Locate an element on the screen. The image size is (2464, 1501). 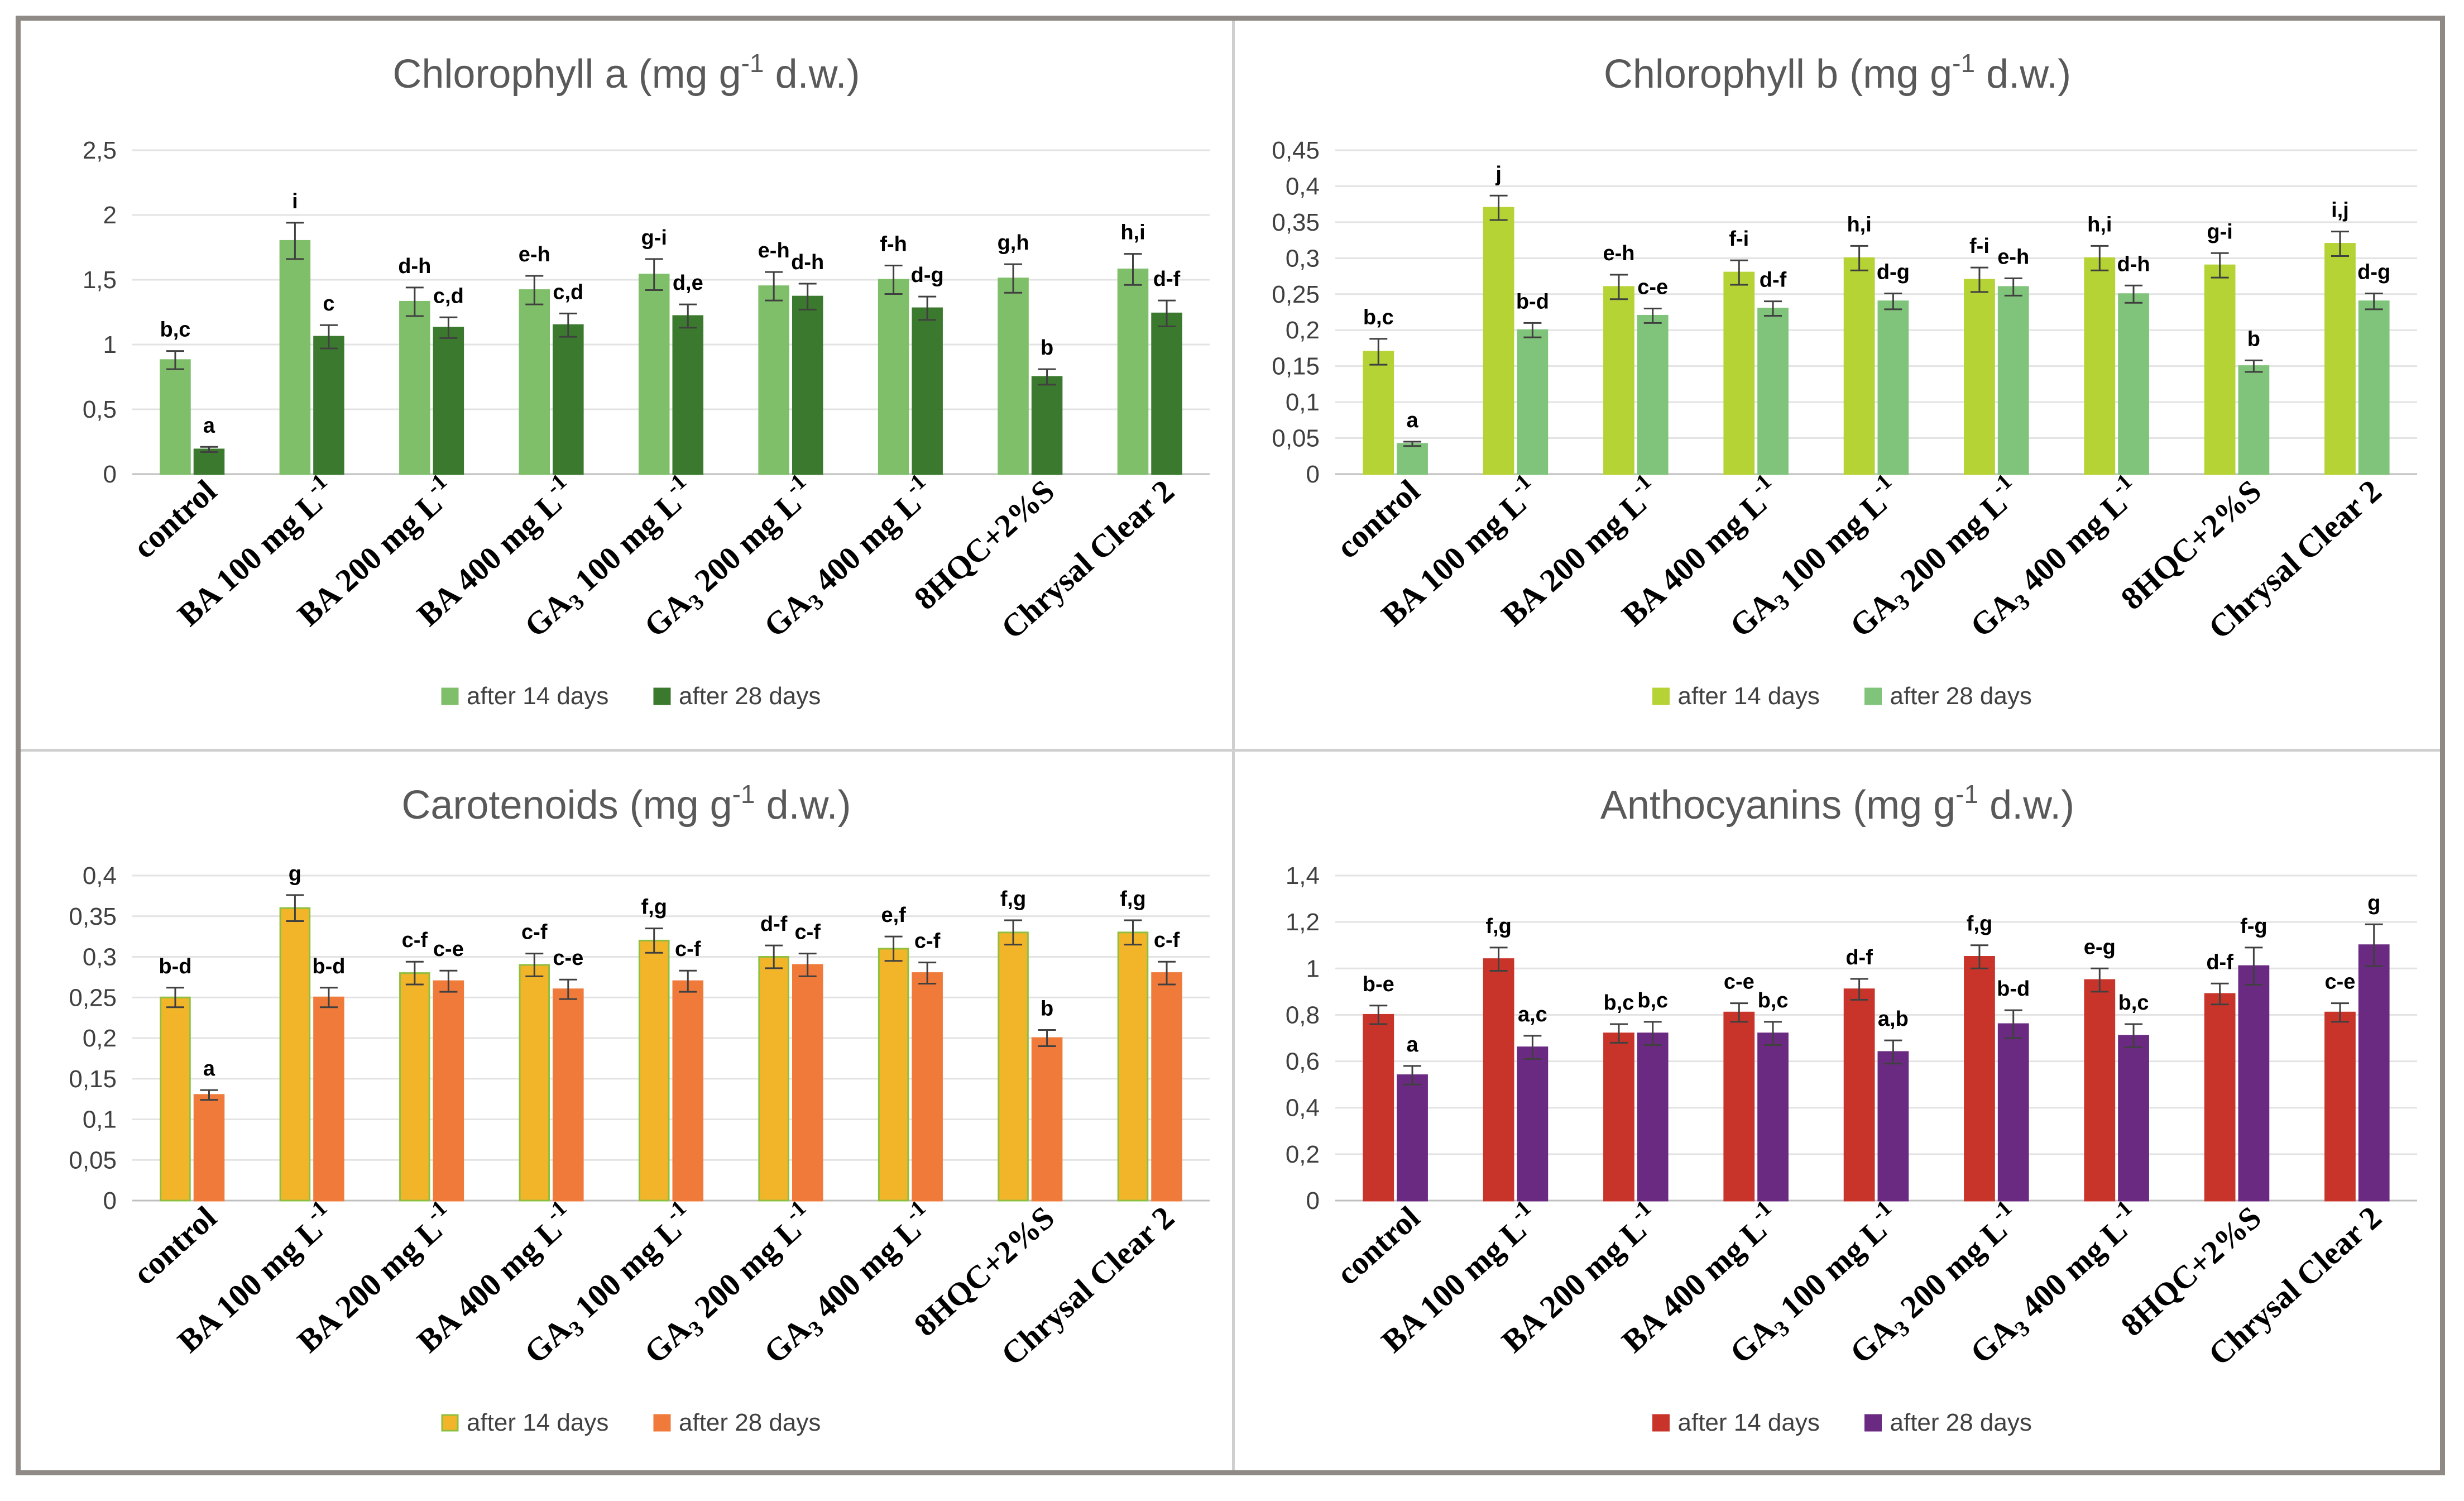
significance-label: d-f is located at coordinates (774, 924).